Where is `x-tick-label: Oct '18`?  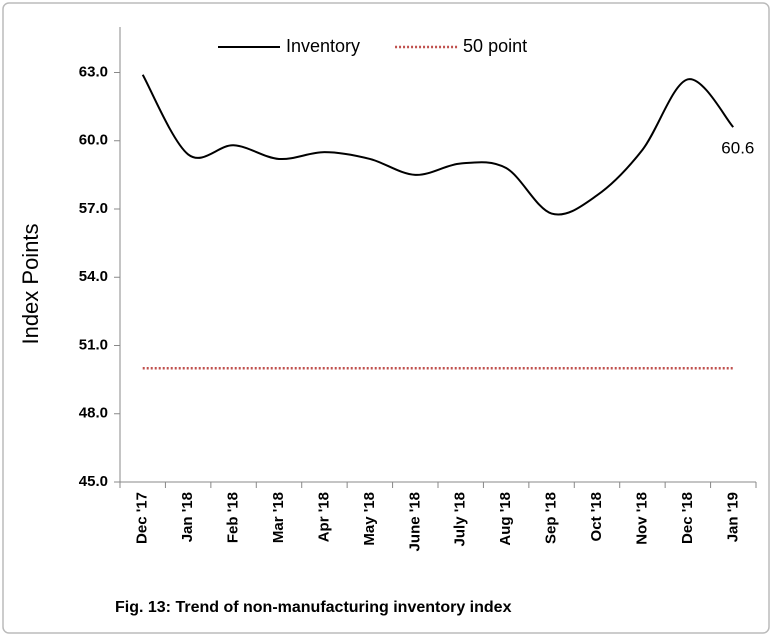 x-tick-label: Oct '18 is located at coordinates (596, 516).